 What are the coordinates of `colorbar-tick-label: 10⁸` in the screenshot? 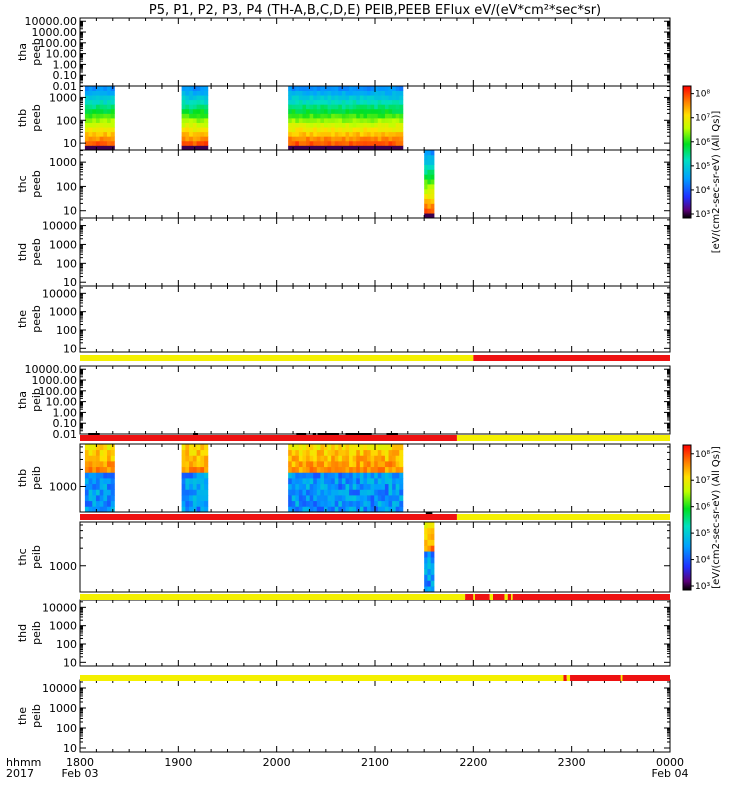 It's located at (702, 95).